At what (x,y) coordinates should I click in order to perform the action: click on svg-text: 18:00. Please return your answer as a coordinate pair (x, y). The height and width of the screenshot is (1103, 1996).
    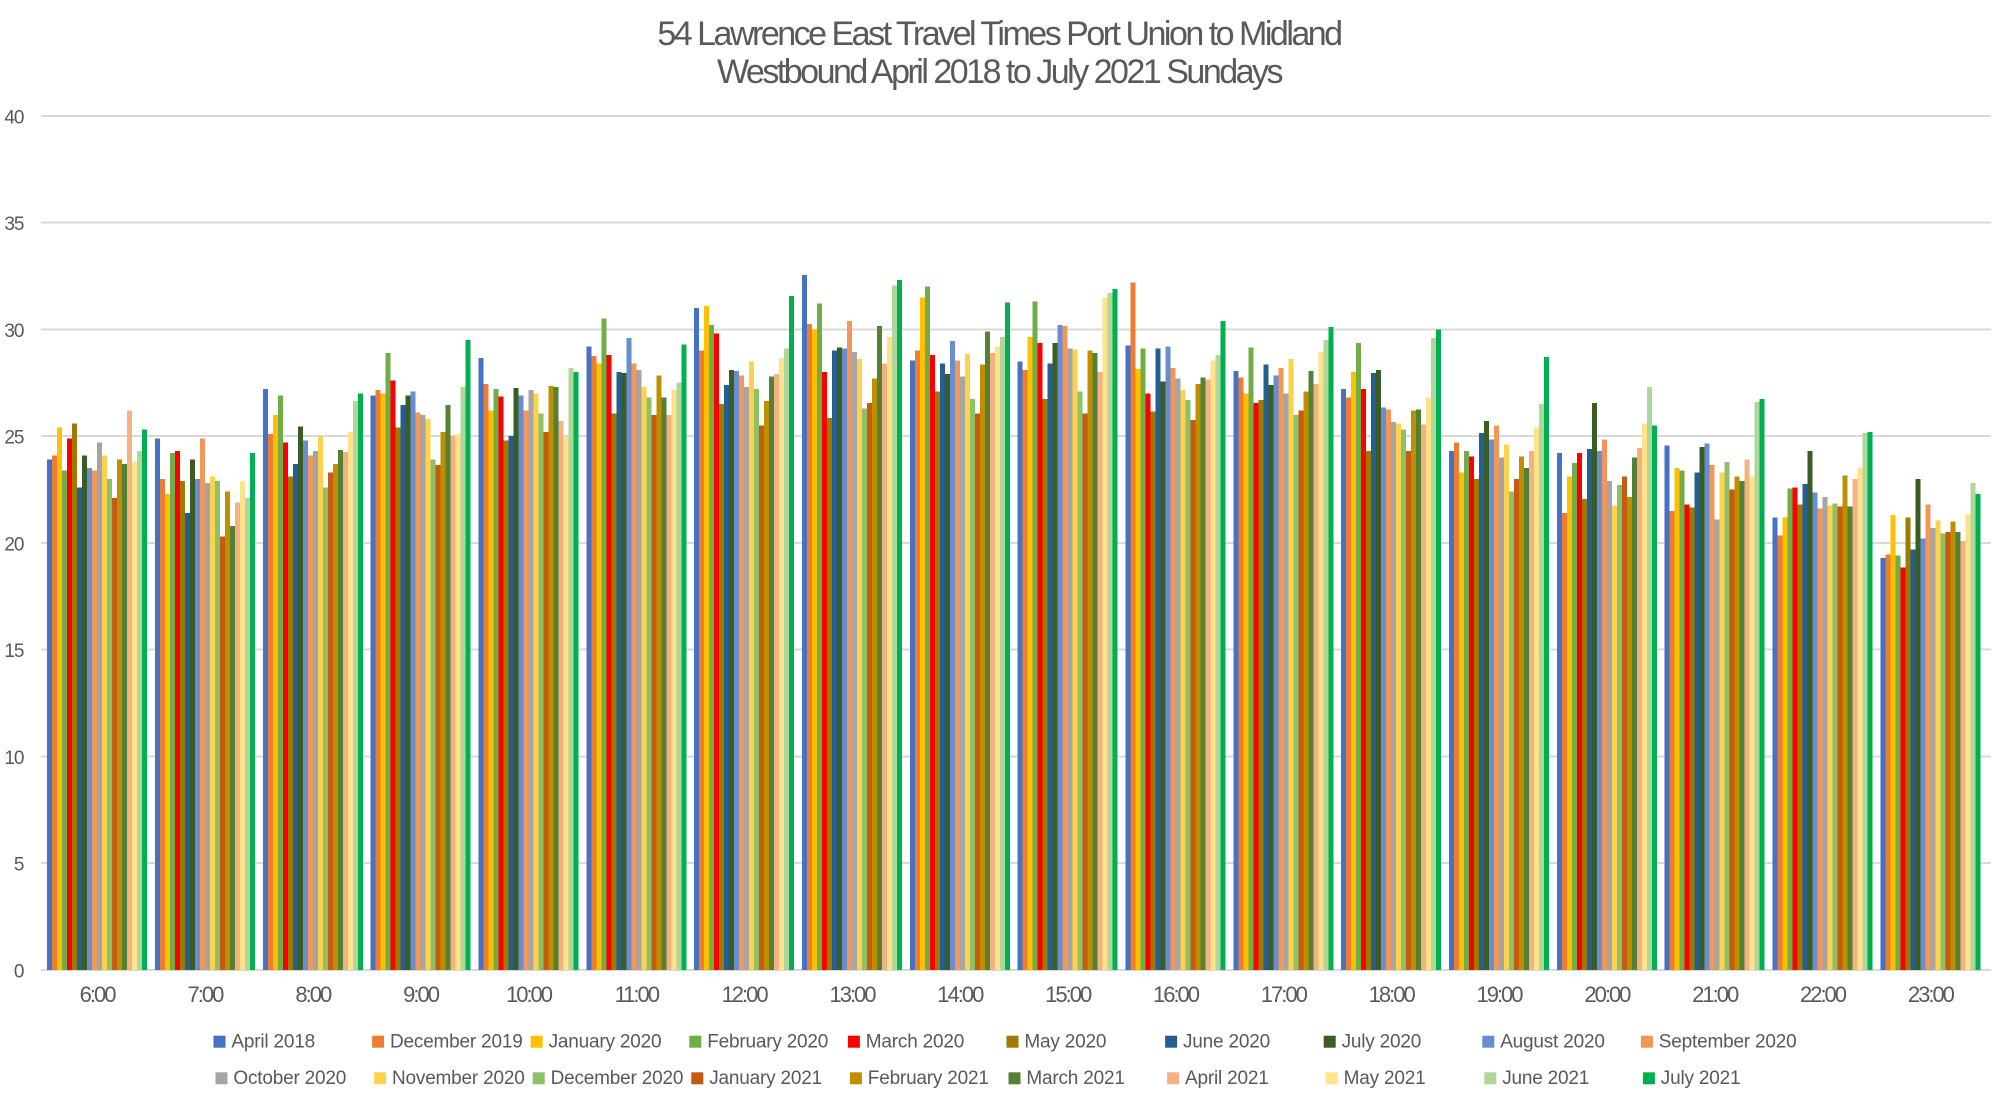
    Looking at the image, I should click on (1392, 994).